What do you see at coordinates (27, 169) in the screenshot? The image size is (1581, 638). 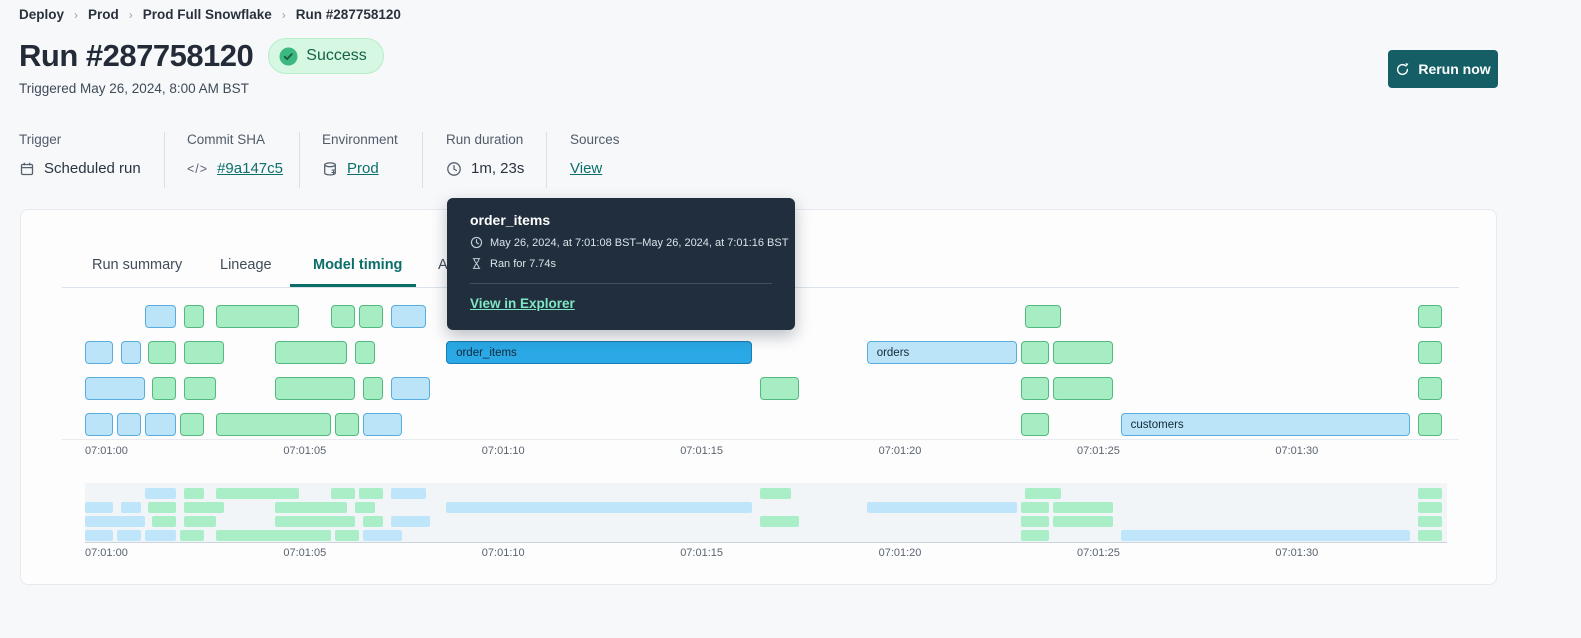 I see `calendar-icon` at bounding box center [27, 169].